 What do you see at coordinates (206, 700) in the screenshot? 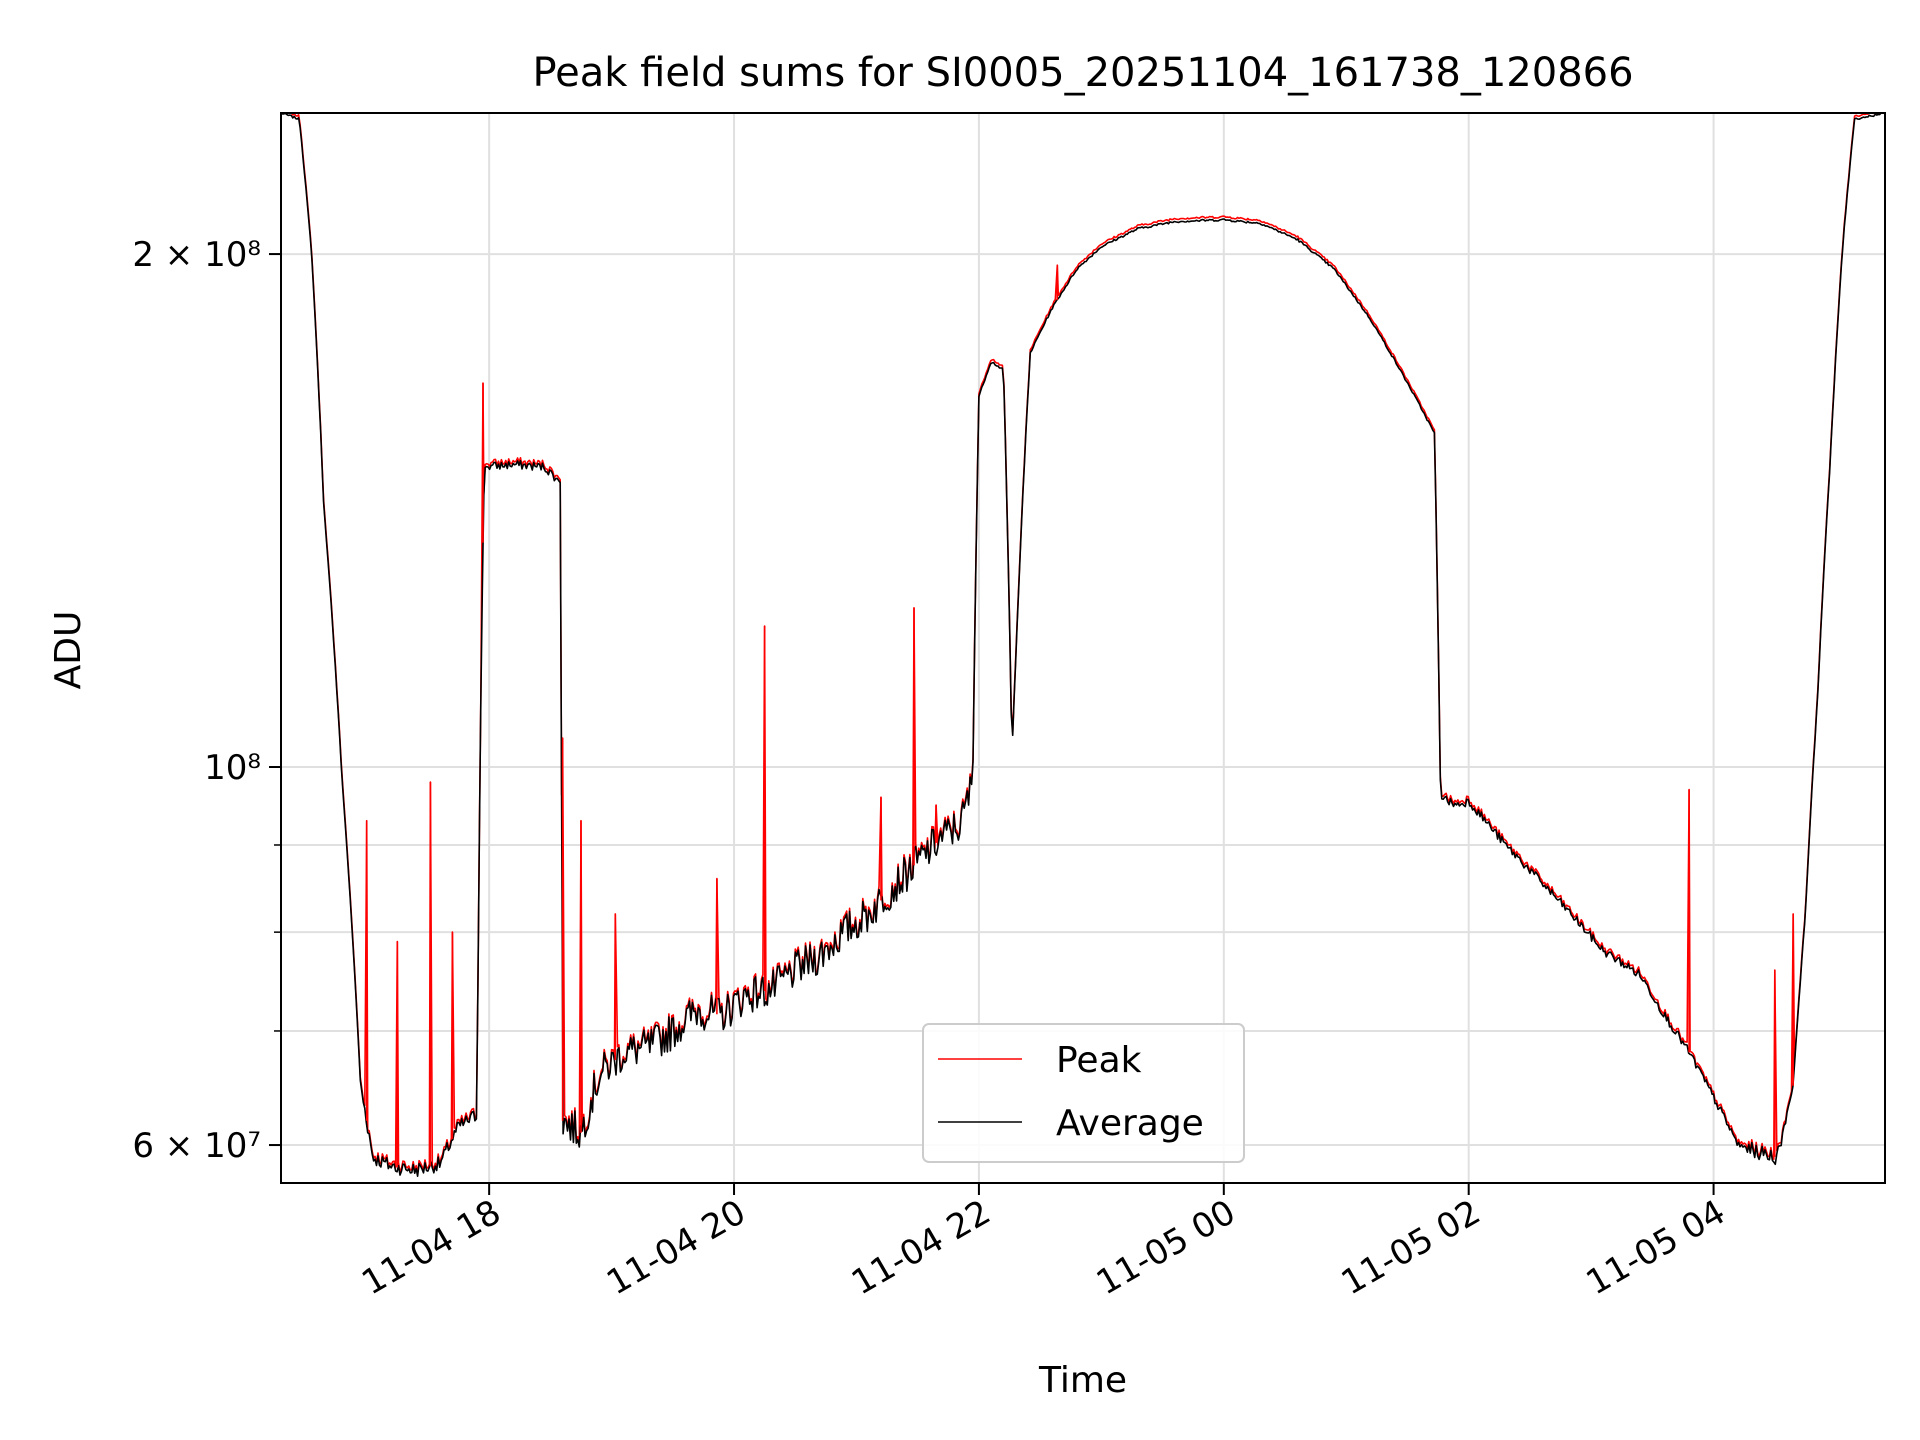
I see `y-axis-ticks: 6 × 10⁷ 10⁸ 2 × 10⁸` at bounding box center [206, 700].